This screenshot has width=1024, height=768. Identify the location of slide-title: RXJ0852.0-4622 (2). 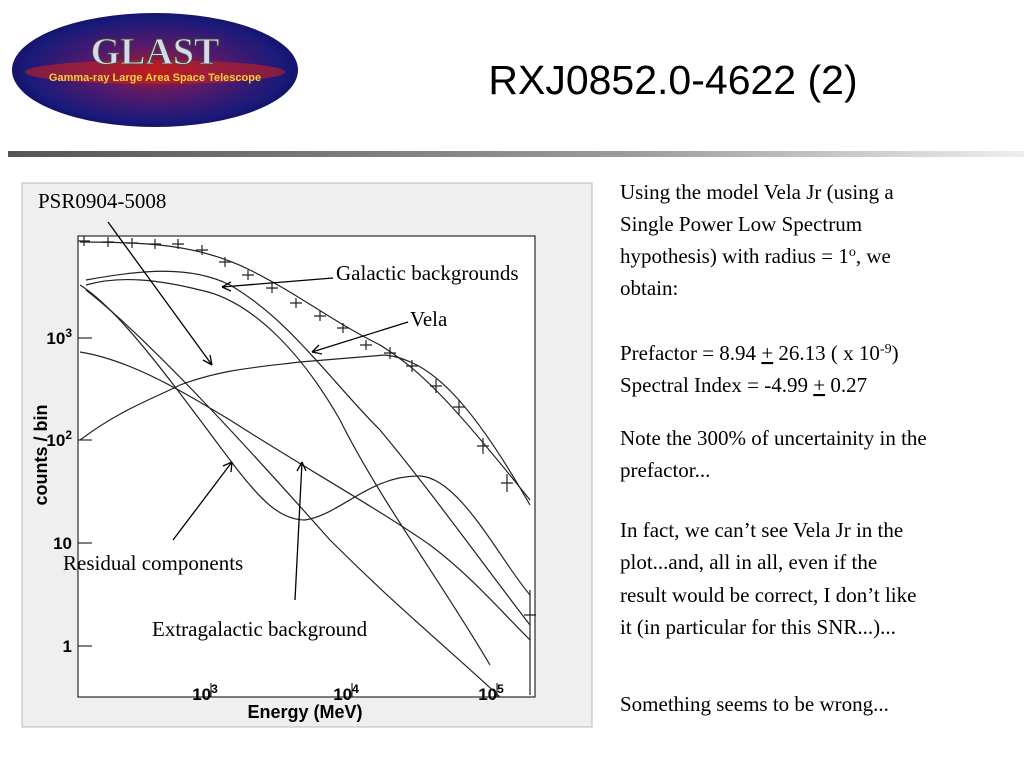
(672, 80).